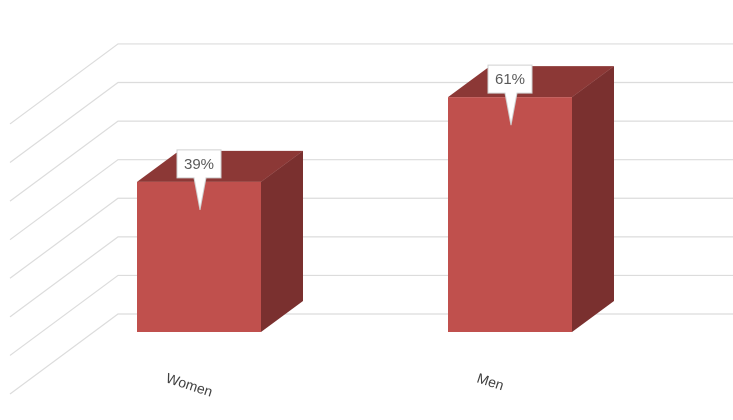  I want to click on category-labels: Women Men, so click(335, 385).